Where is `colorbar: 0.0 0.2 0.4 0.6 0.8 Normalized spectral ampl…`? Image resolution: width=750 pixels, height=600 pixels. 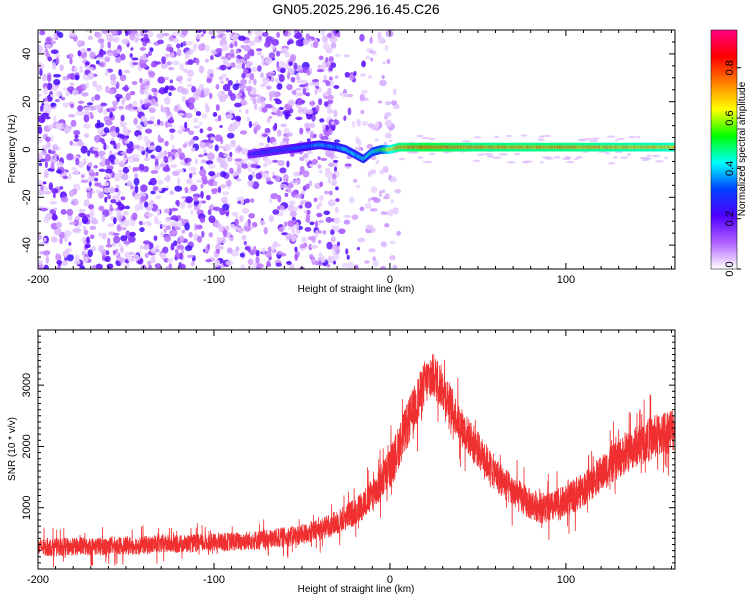 colorbar: 0.0 0.2 0.4 0.6 0.8 Normalized spectral ampl… is located at coordinates (729, 153).